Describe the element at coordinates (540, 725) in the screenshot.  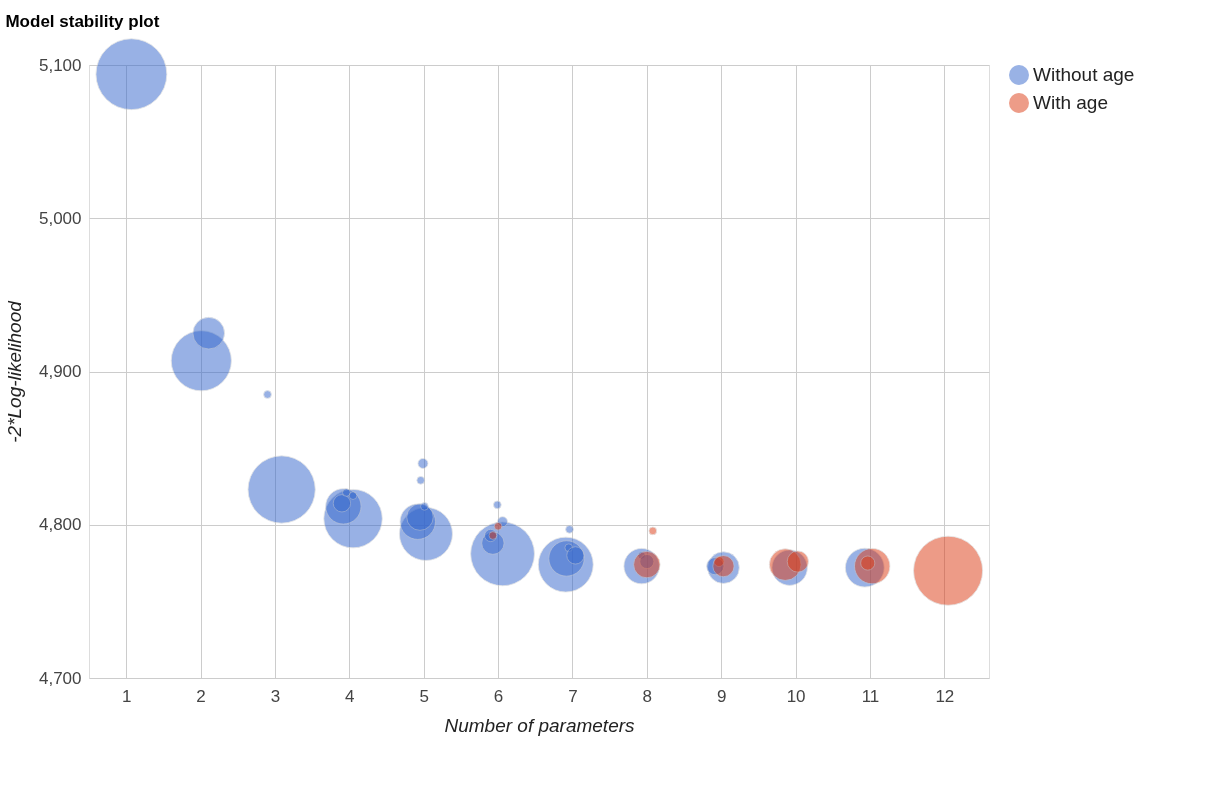
I see `x-axis-title: Number of parameters` at that location.